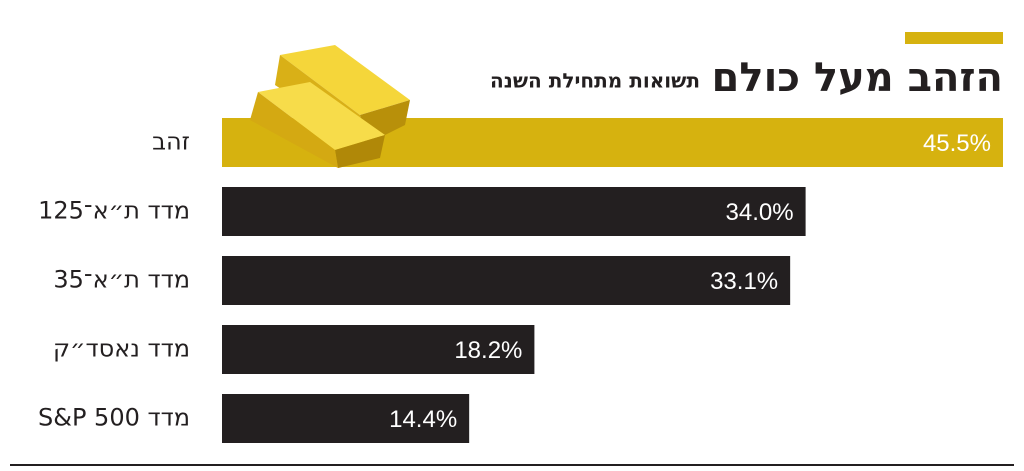 The image size is (1024, 471). Describe the element at coordinates (114, 418) in the screenshot. I see `category-label: מדד S&P 500` at that location.